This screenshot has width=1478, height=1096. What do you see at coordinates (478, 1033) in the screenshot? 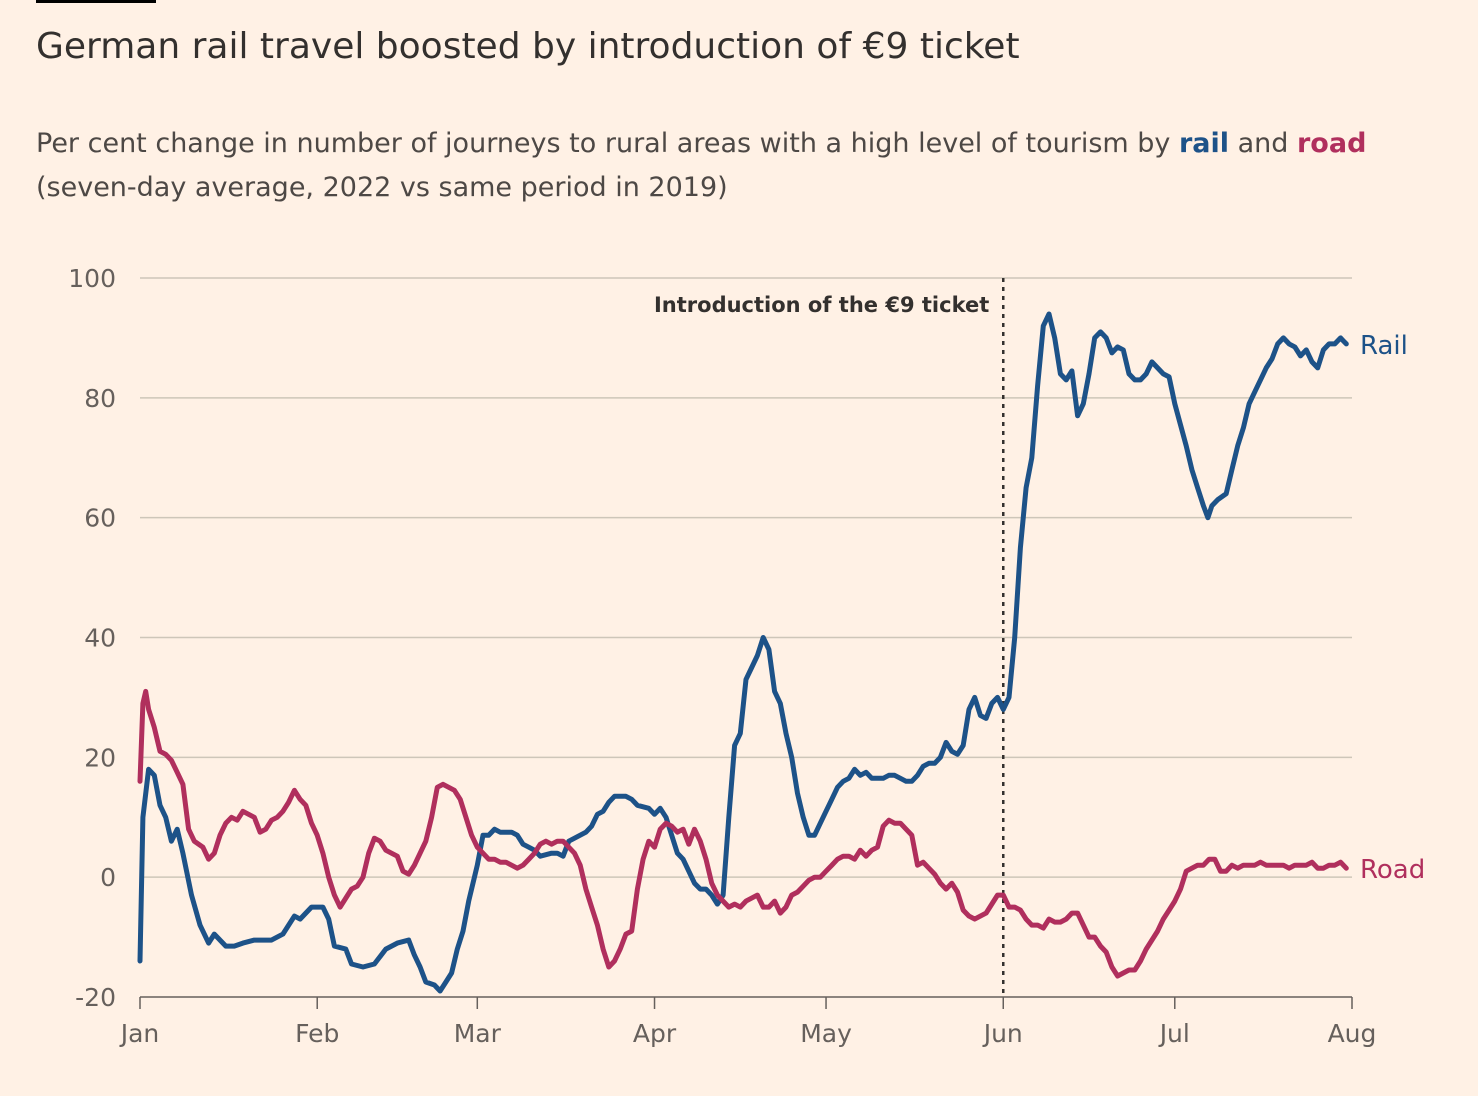
I see `x-tick-label: Mar` at bounding box center [478, 1033].